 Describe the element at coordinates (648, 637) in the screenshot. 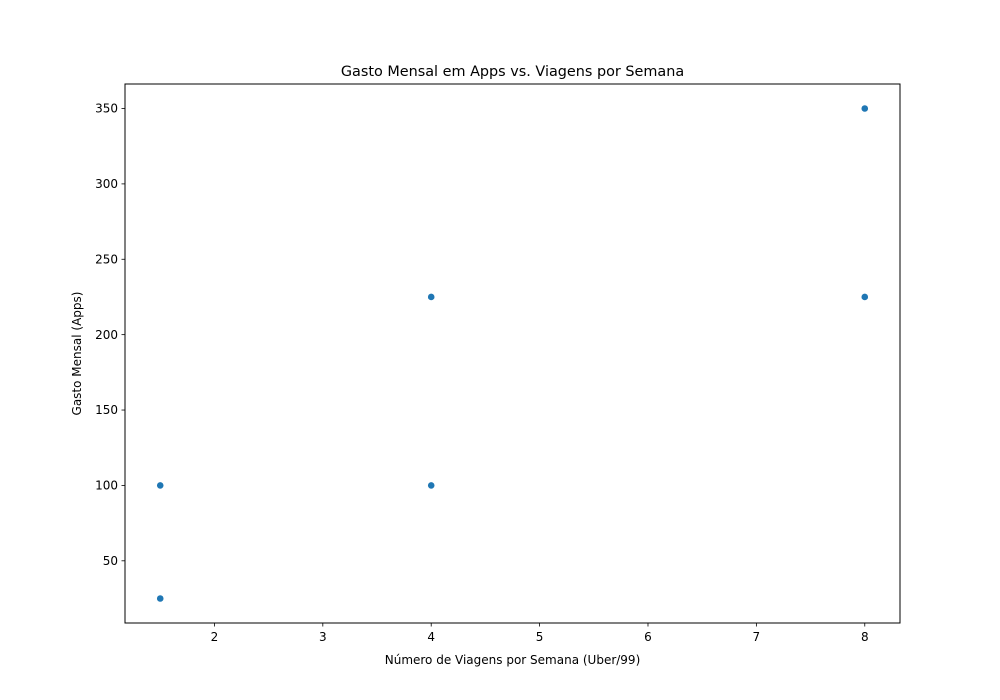

I see `x-tick-label: 6` at that location.